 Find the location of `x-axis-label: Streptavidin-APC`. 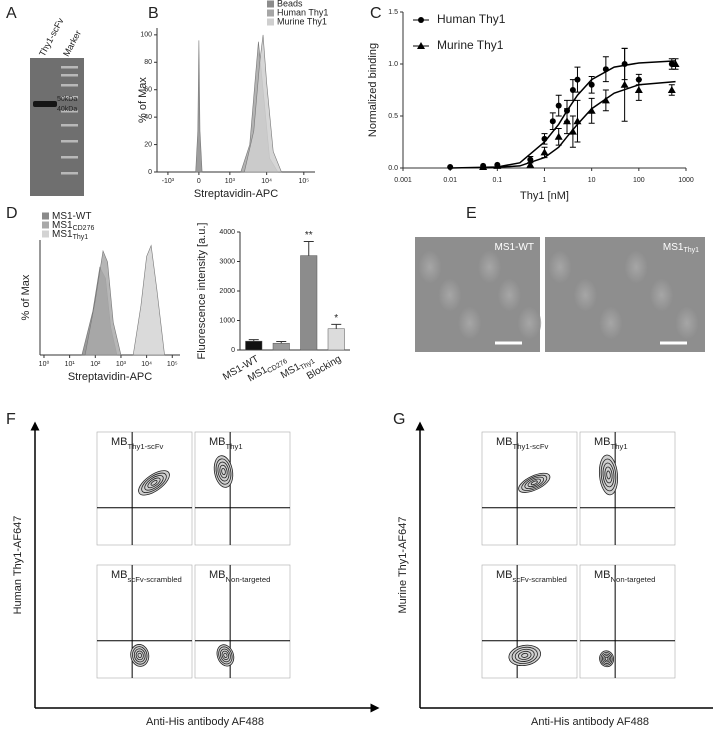

x-axis-label: Streptavidin-APC is located at coordinates (110, 377).